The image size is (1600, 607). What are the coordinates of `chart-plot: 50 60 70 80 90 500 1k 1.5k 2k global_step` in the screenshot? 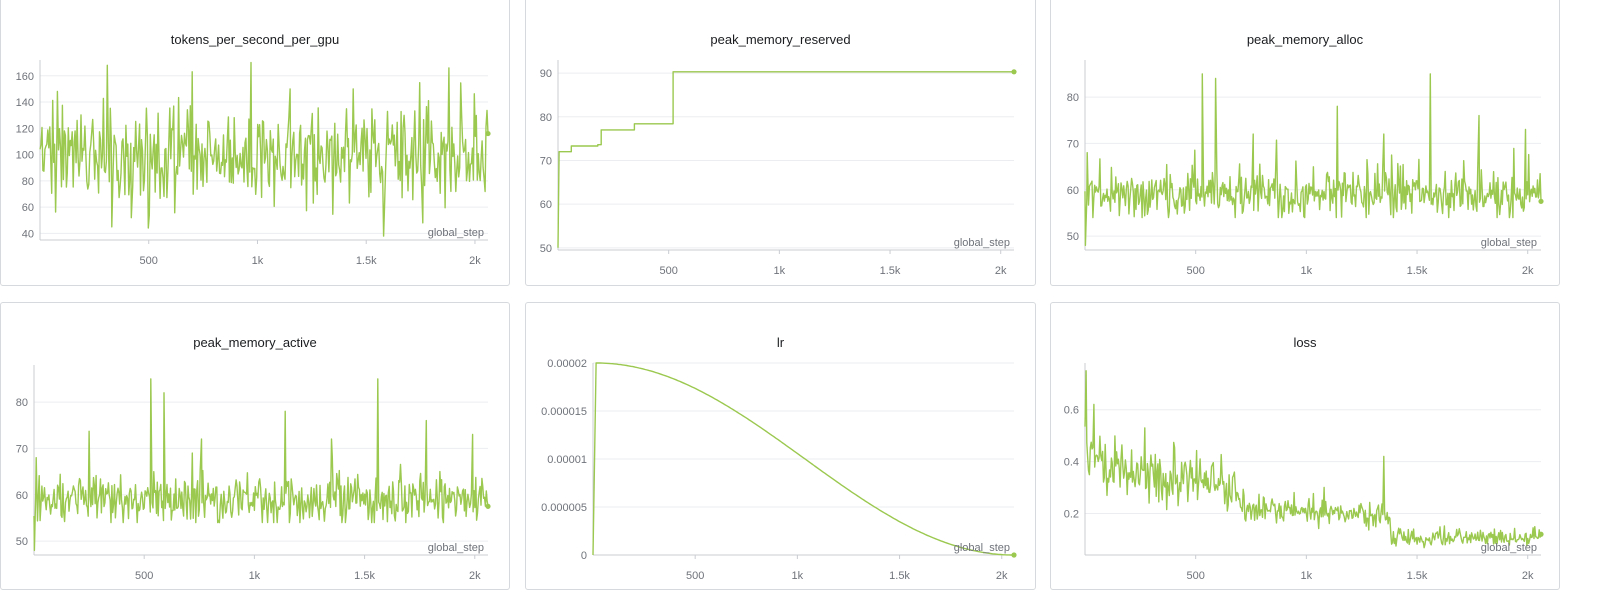 It's located at (778, 168).